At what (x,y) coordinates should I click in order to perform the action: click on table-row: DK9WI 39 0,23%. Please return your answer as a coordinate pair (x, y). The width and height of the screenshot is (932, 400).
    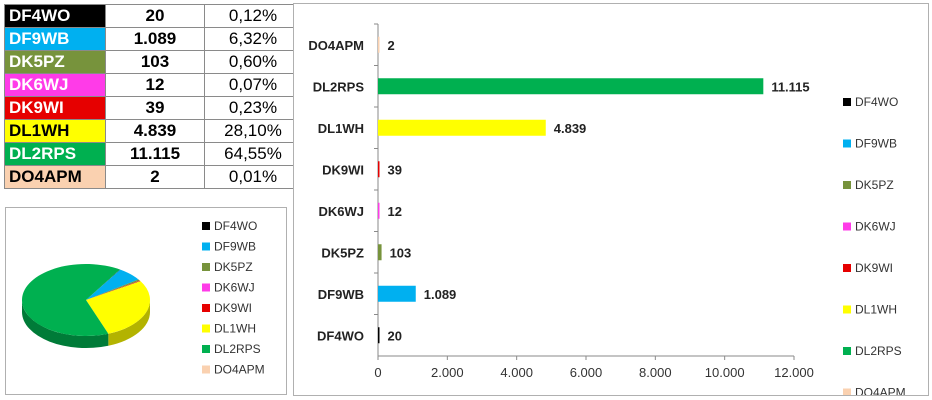
    Looking at the image, I should click on (153, 108).